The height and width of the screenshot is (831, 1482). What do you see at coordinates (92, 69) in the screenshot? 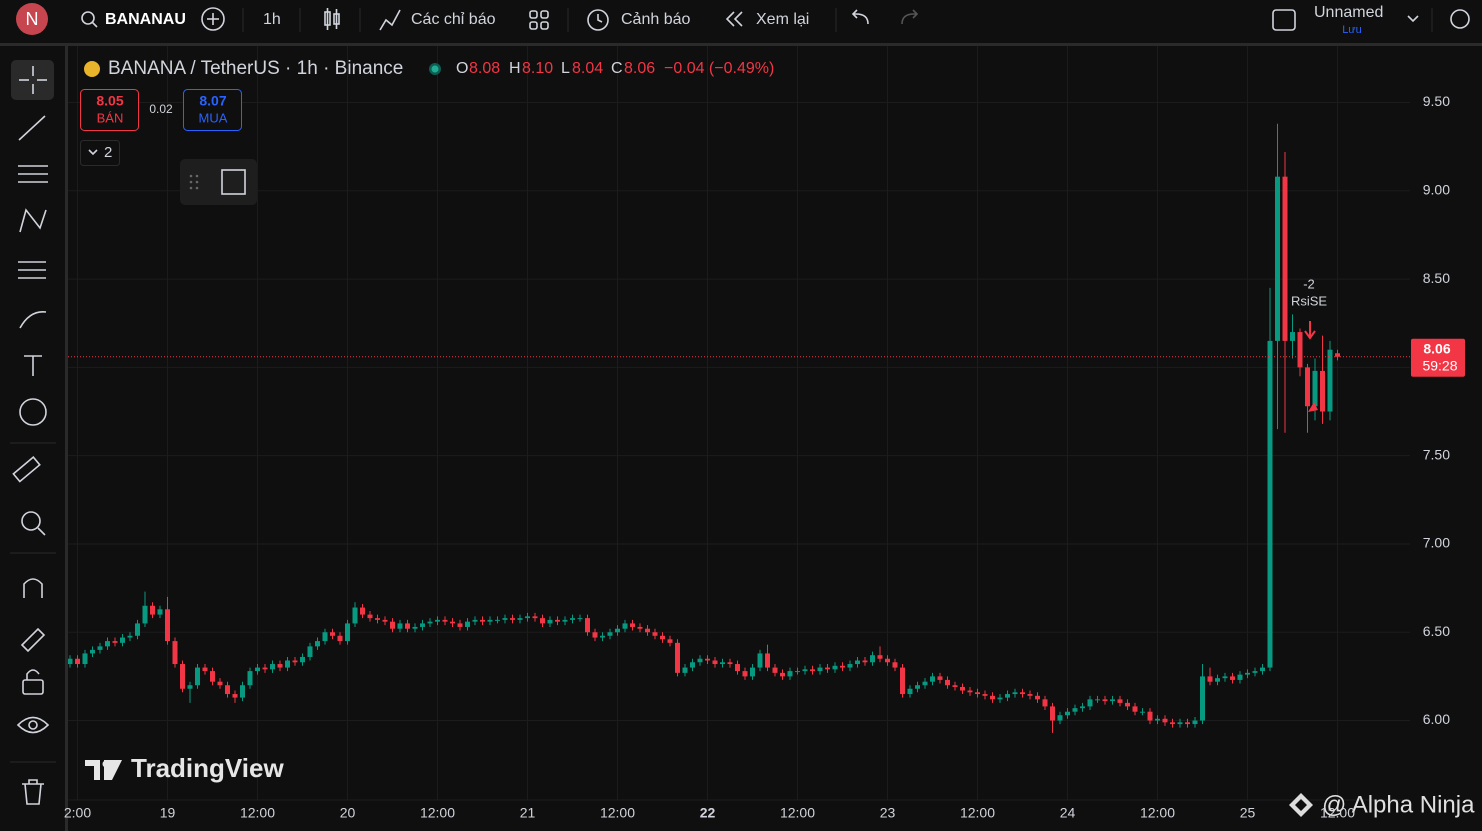
I see `symbol-logo` at bounding box center [92, 69].